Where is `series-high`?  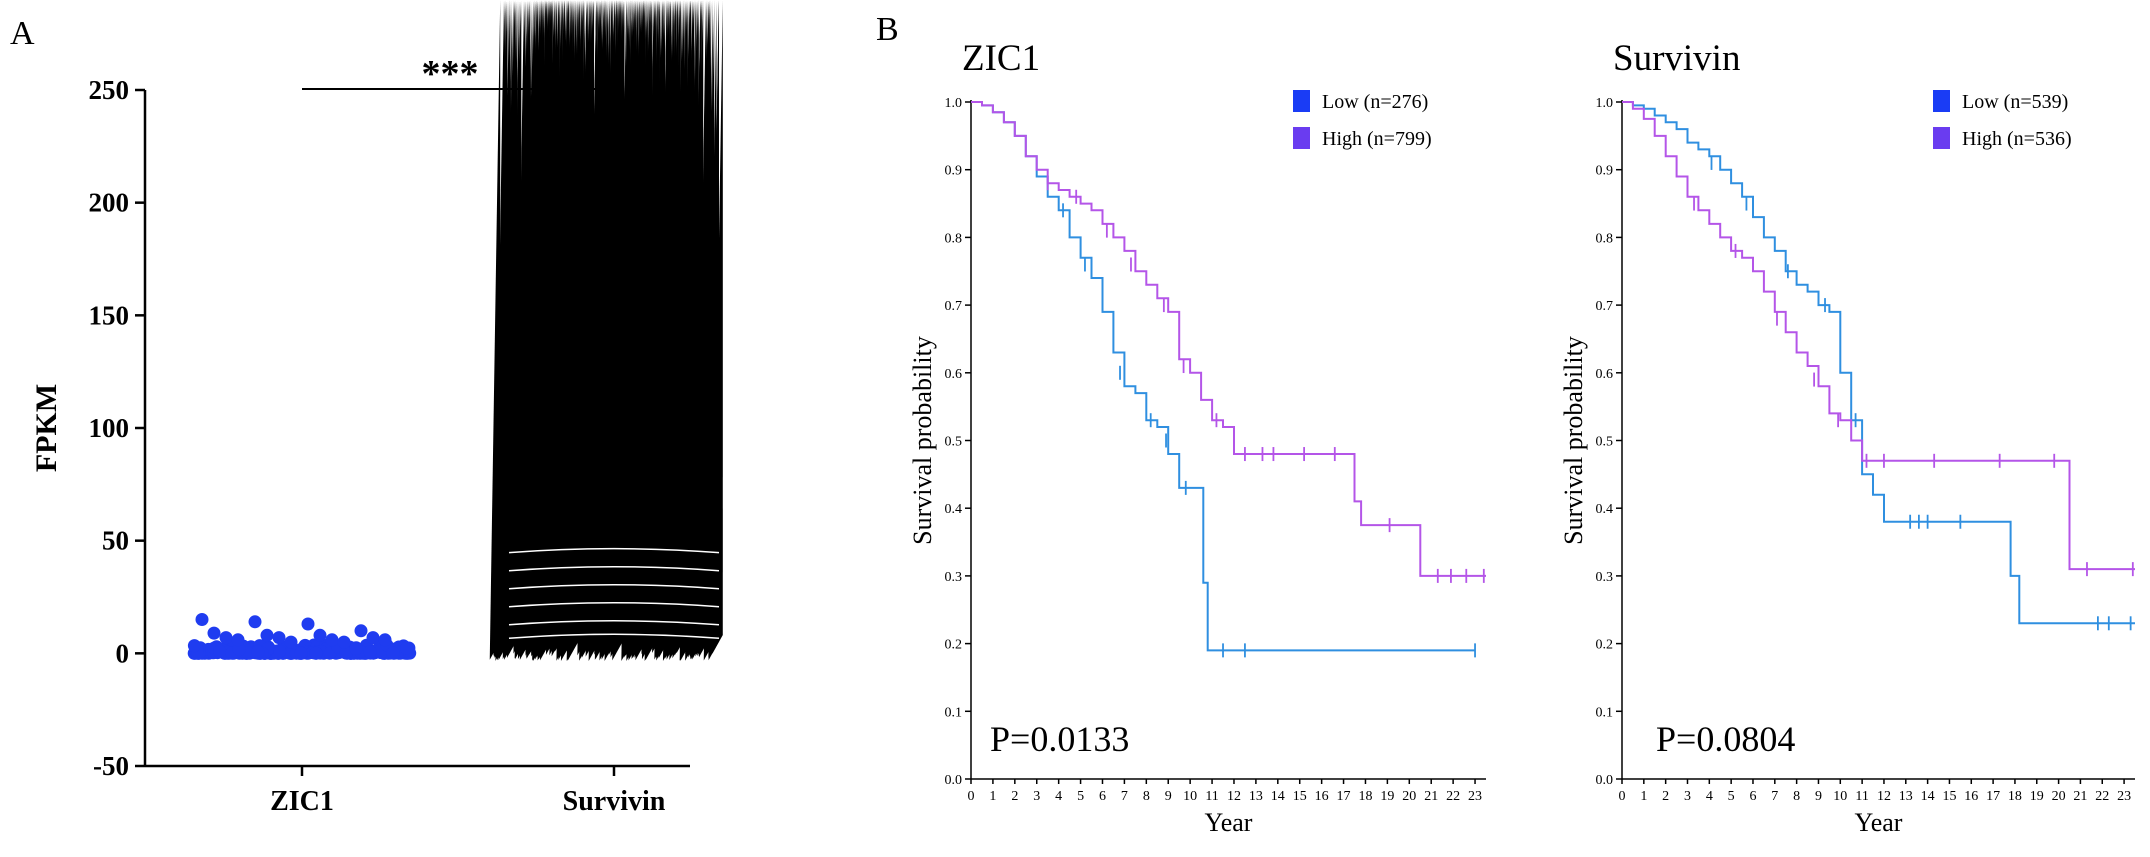
series-high is located at coordinates (1228, 342).